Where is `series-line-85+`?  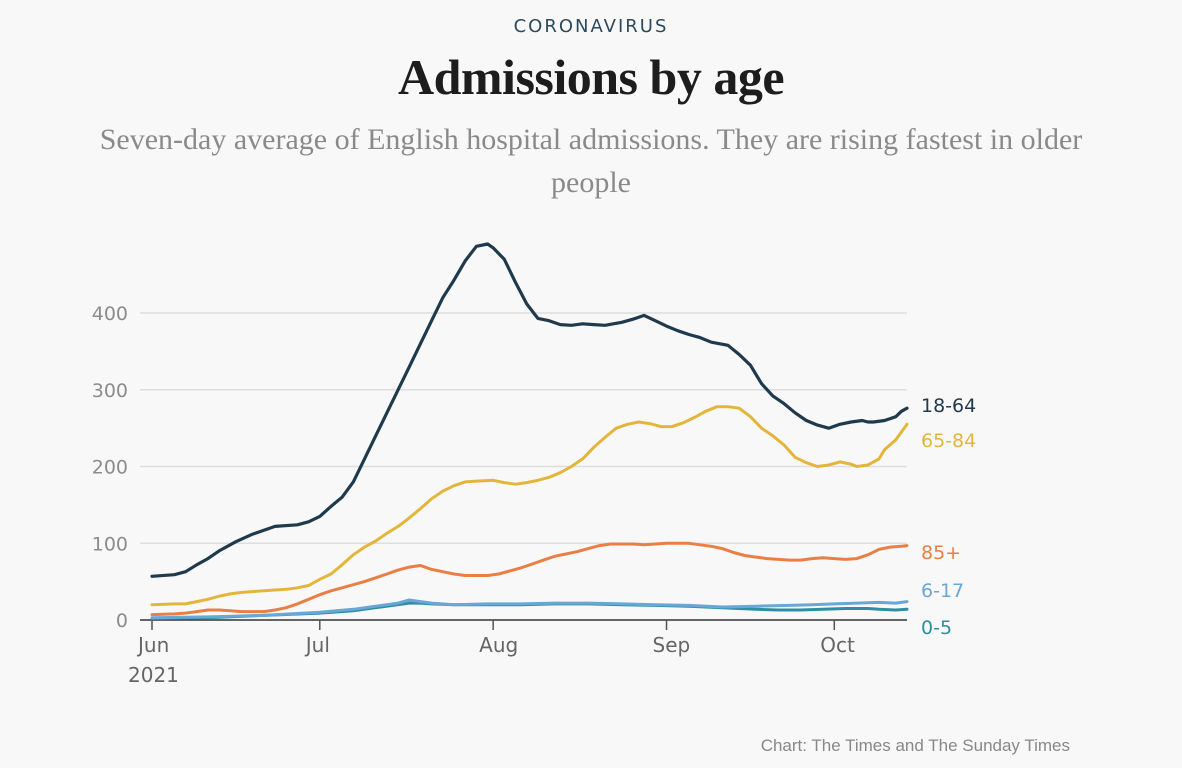
series-line-85+ is located at coordinates (529, 579).